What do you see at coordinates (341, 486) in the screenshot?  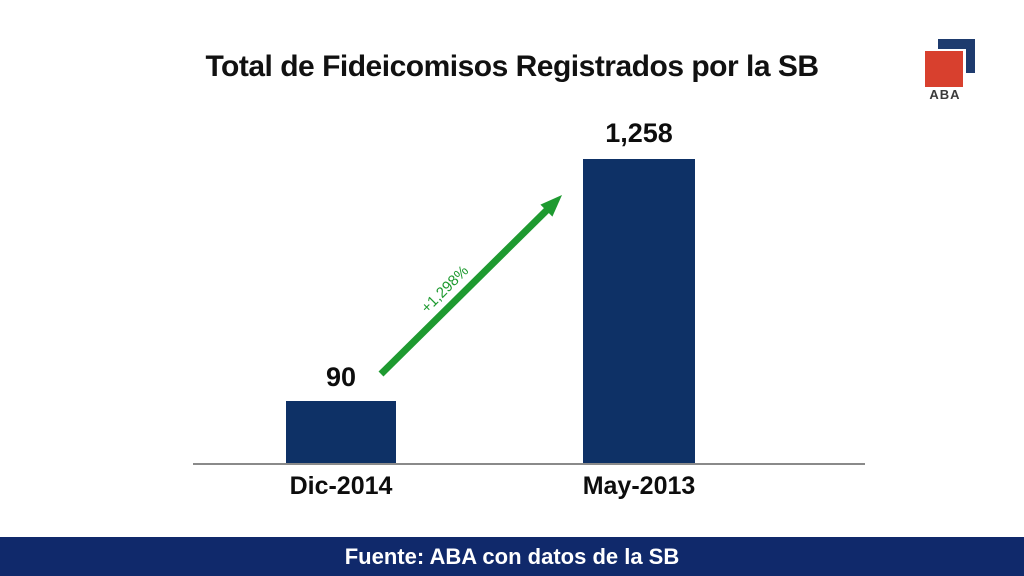 I see `x-axis-tick-label: Dic-2014` at bounding box center [341, 486].